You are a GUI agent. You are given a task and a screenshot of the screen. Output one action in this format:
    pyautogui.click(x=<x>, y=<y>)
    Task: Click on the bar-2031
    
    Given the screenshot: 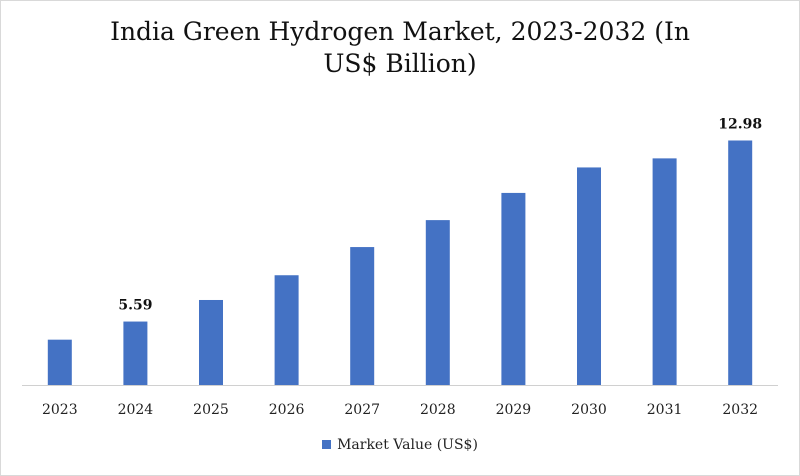 What is the action you would take?
    pyautogui.click(x=664, y=271)
    